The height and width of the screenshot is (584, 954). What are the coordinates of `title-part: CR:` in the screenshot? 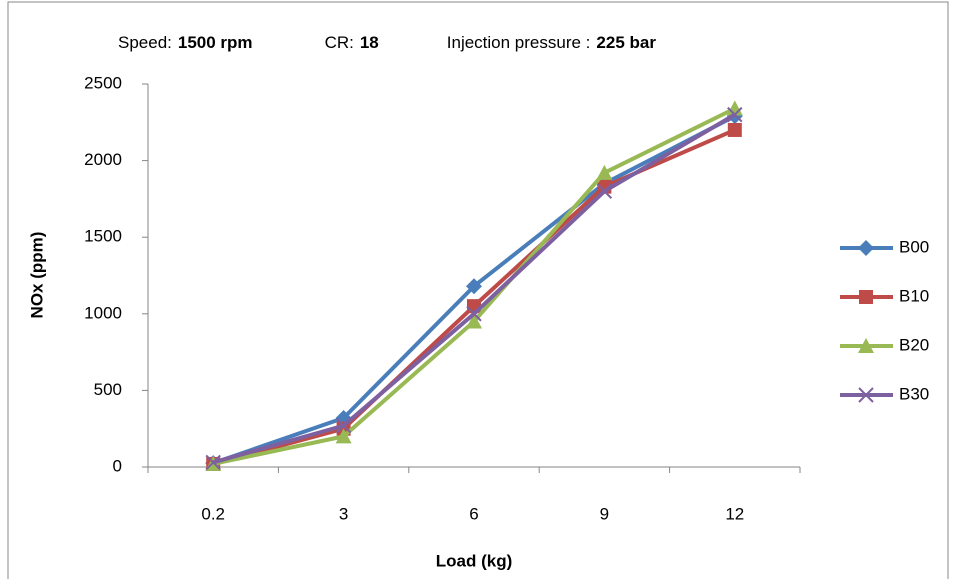 It's located at (339, 42).